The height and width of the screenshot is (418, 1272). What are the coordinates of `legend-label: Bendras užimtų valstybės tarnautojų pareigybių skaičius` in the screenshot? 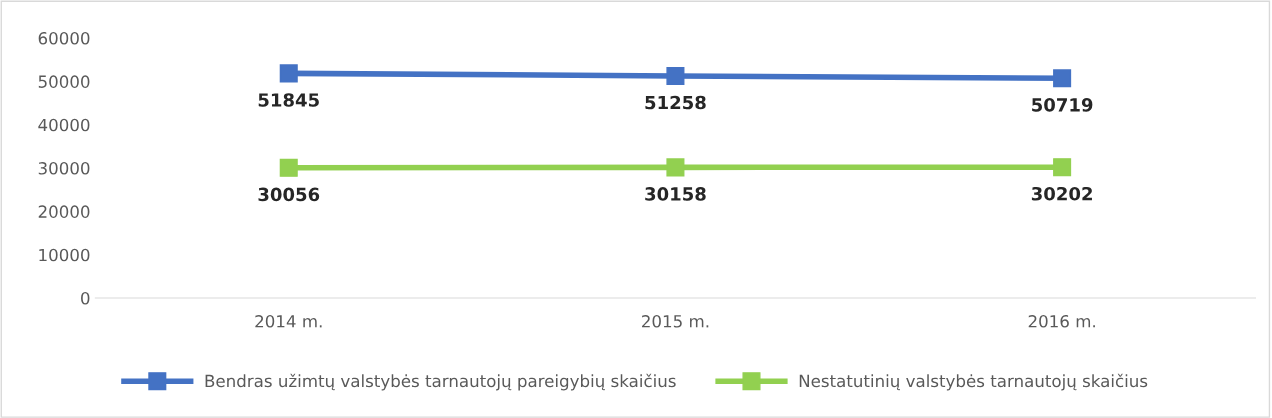 It's located at (440, 382).